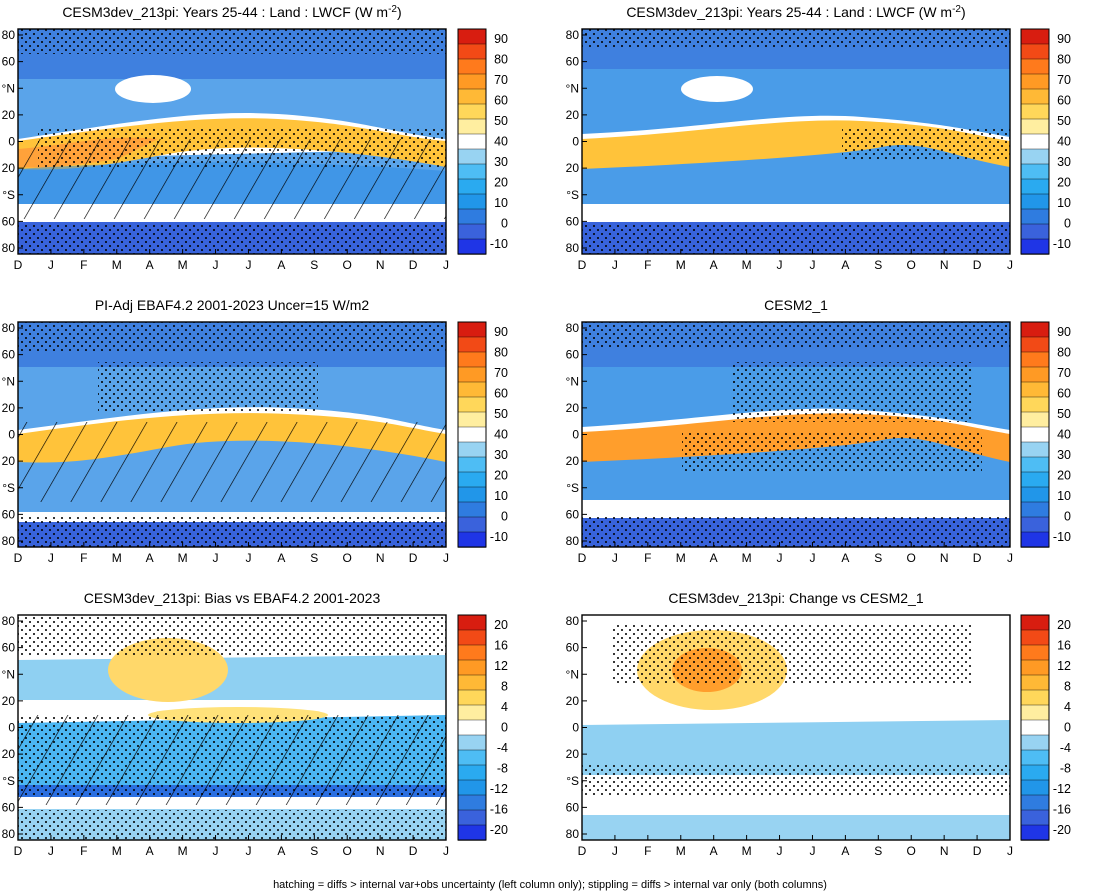  What do you see at coordinates (501, 203) in the screenshot?
I see `colorbar-label: 10` at bounding box center [501, 203].